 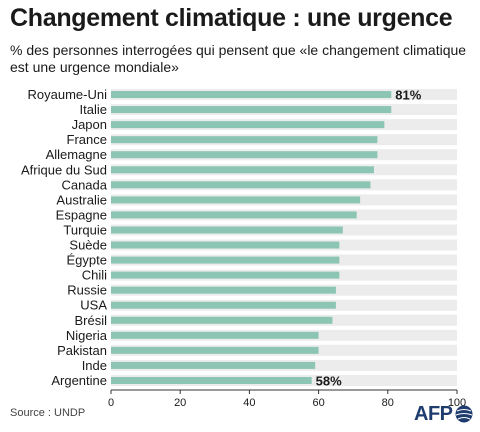 I want to click on category-label: USA, so click(x=93, y=305).